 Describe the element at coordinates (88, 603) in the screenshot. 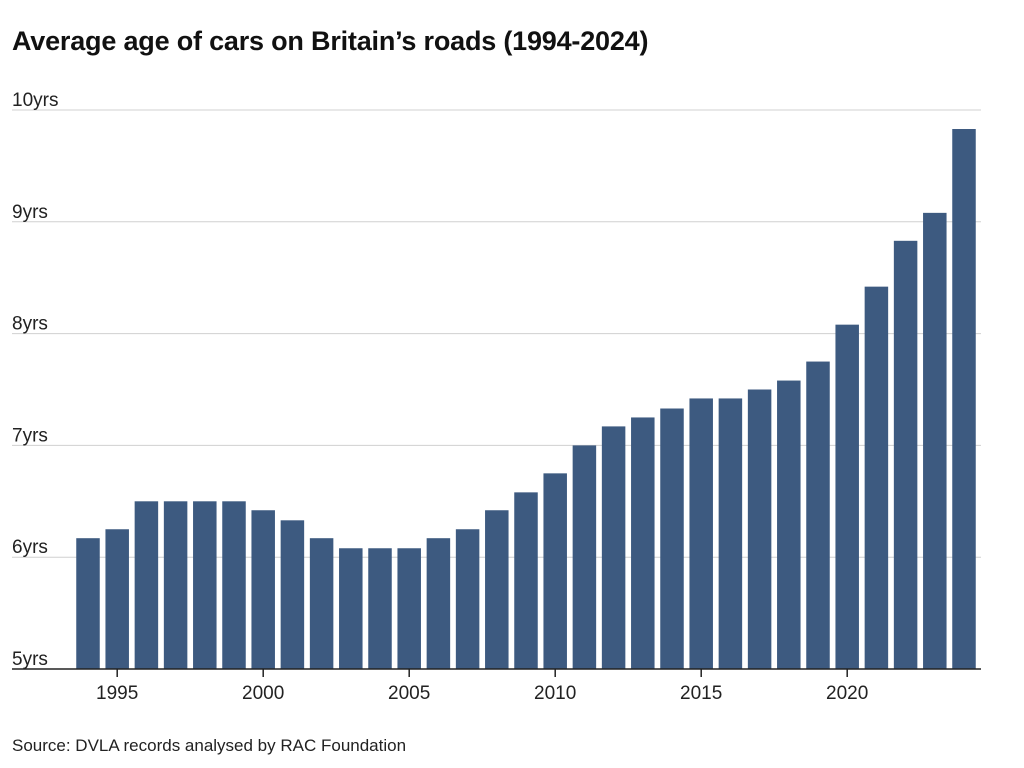

I see `bar-1994` at that location.